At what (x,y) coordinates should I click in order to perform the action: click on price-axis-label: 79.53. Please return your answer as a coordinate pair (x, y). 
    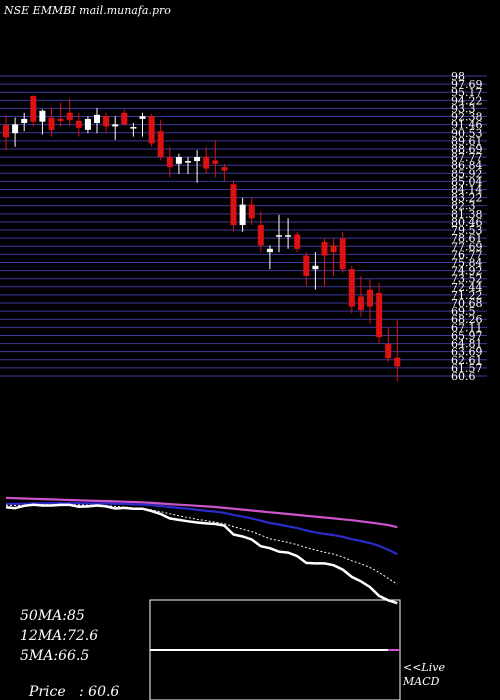
    Looking at the image, I should click on (467, 230).